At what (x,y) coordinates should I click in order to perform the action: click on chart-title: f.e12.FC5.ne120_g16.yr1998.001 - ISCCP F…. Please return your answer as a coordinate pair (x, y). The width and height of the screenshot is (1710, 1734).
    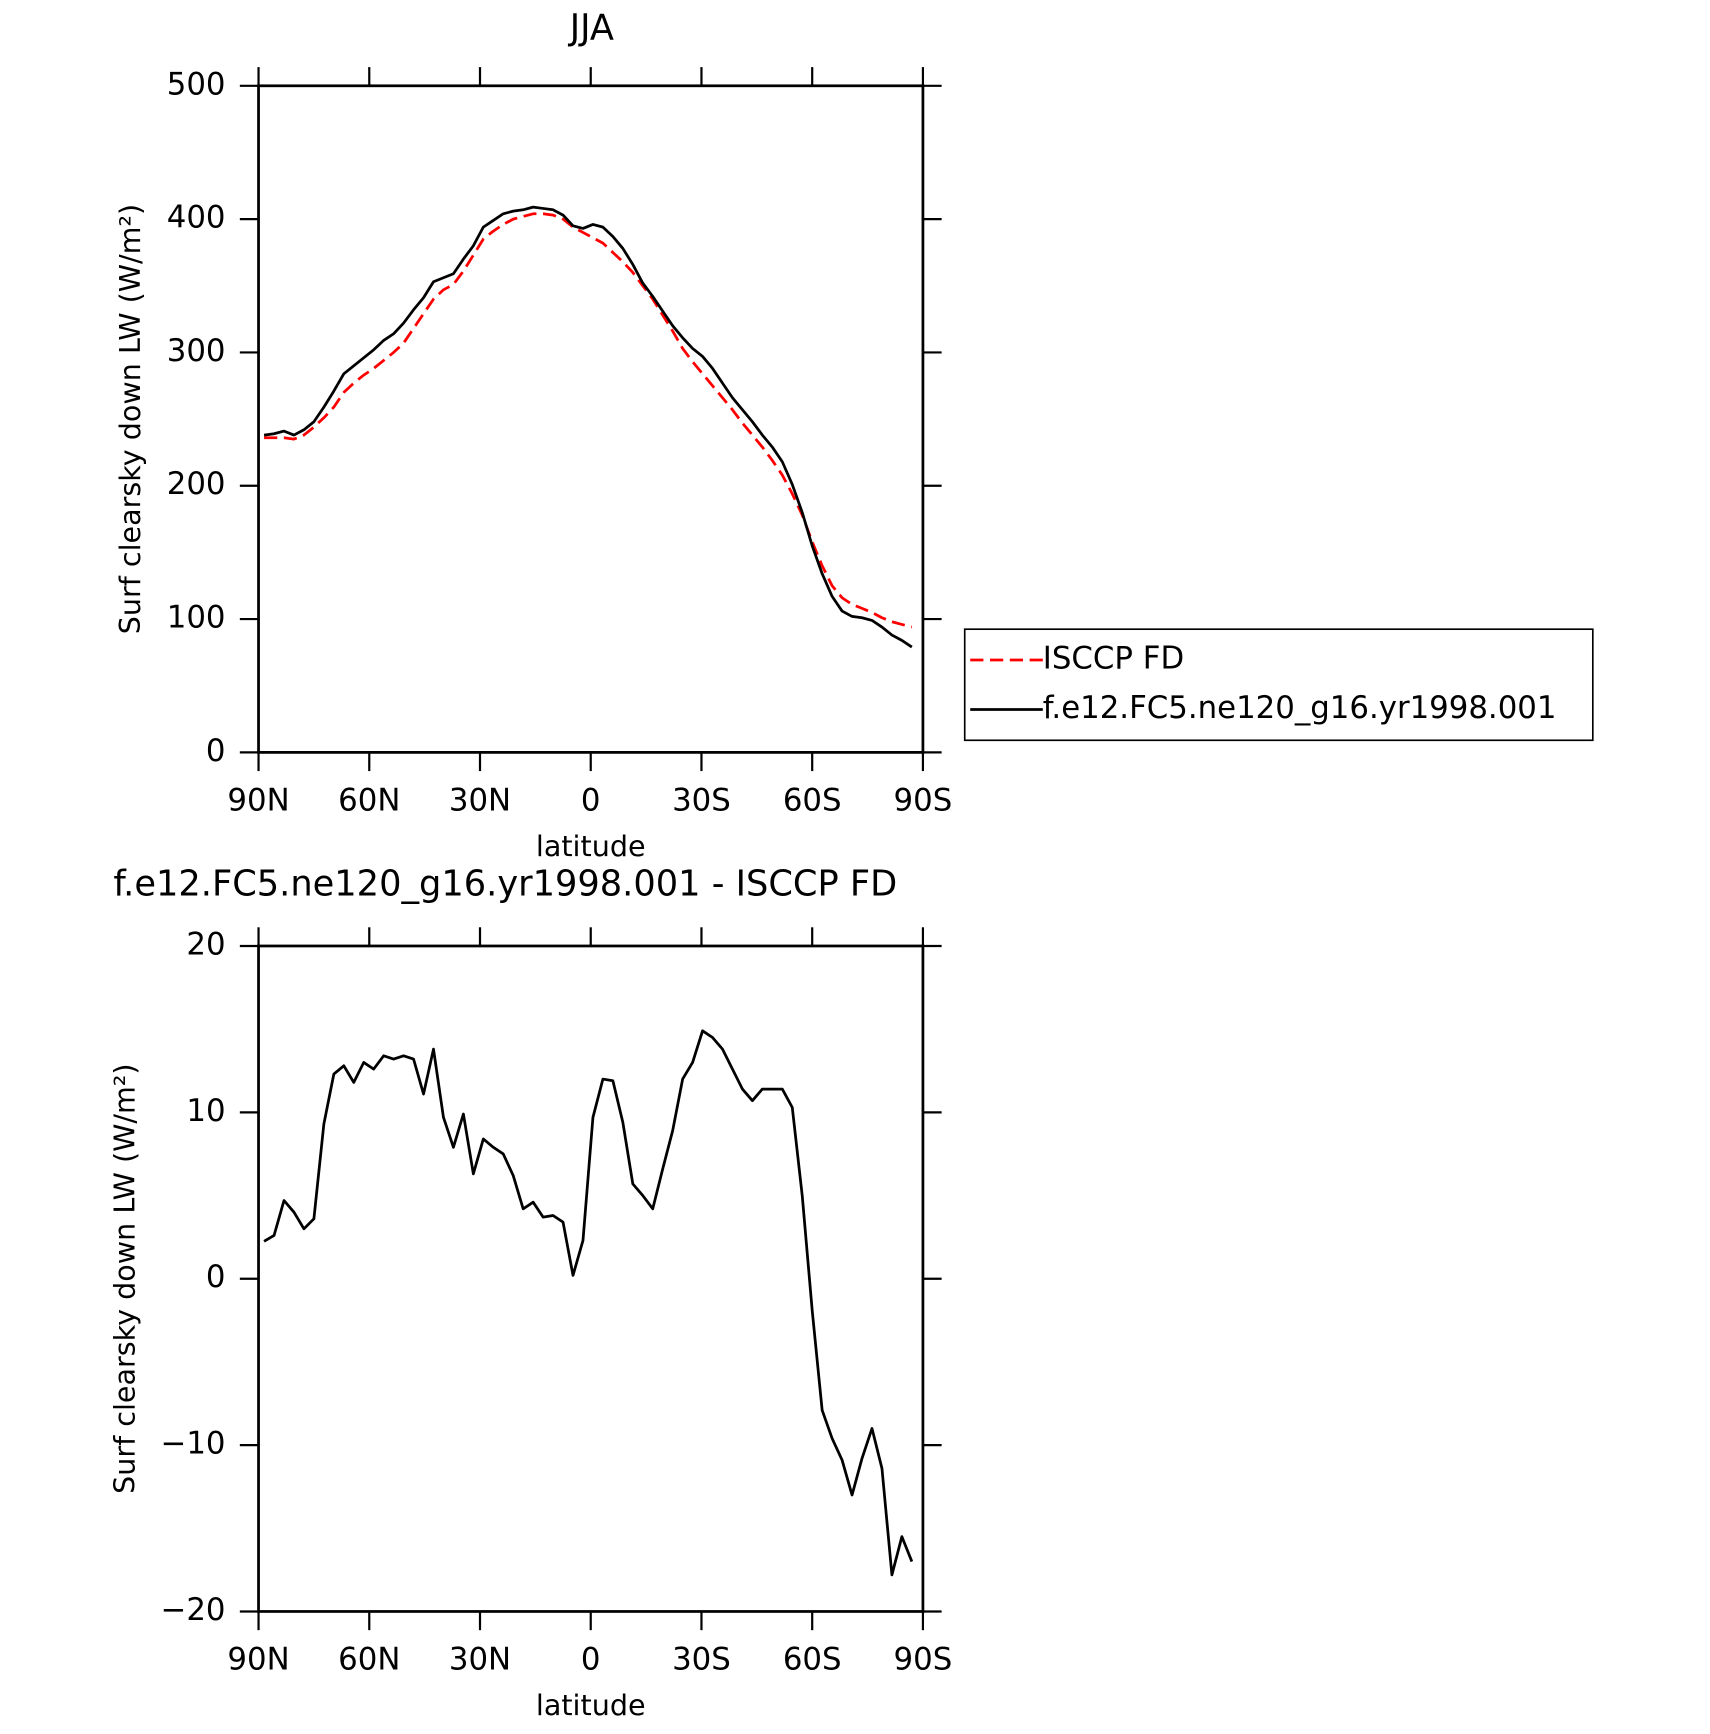
    Looking at the image, I should click on (505, 883).